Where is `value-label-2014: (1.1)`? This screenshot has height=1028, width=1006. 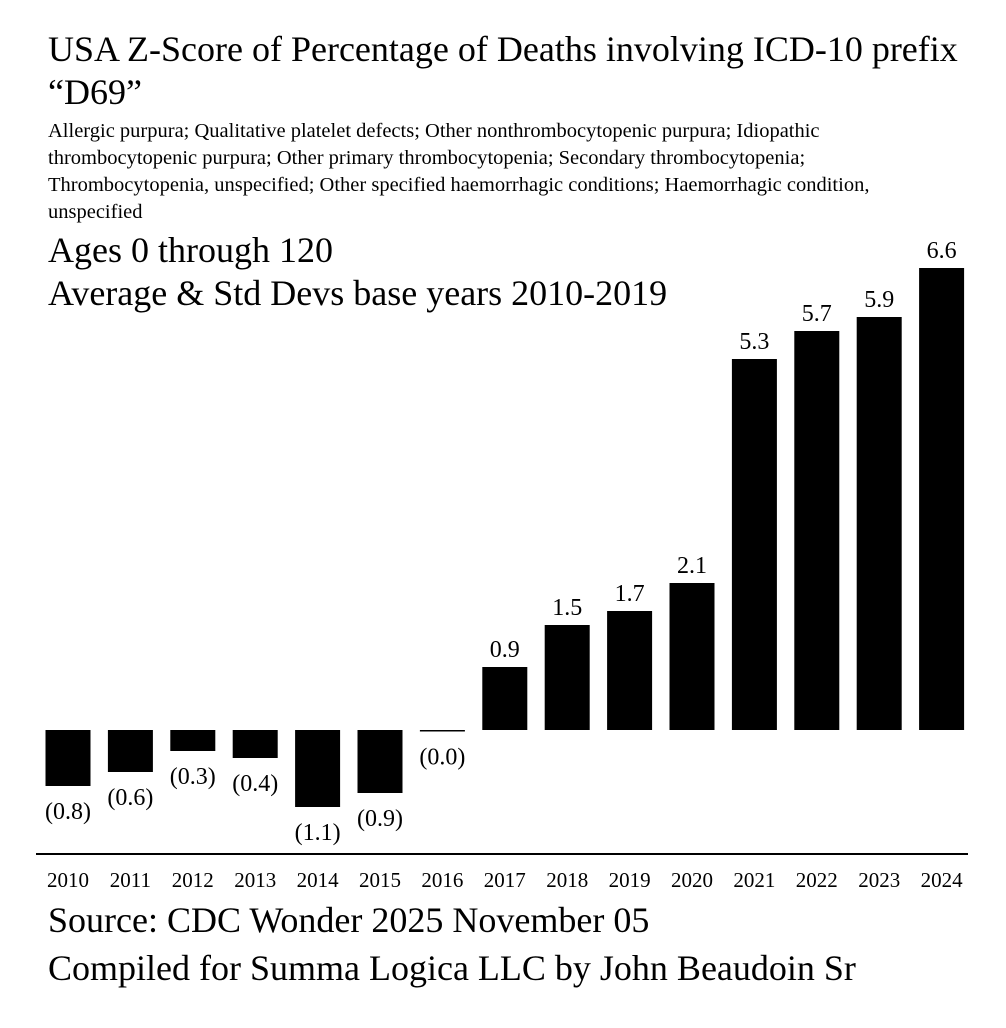 value-label-2014: (1.1) is located at coordinates (318, 833).